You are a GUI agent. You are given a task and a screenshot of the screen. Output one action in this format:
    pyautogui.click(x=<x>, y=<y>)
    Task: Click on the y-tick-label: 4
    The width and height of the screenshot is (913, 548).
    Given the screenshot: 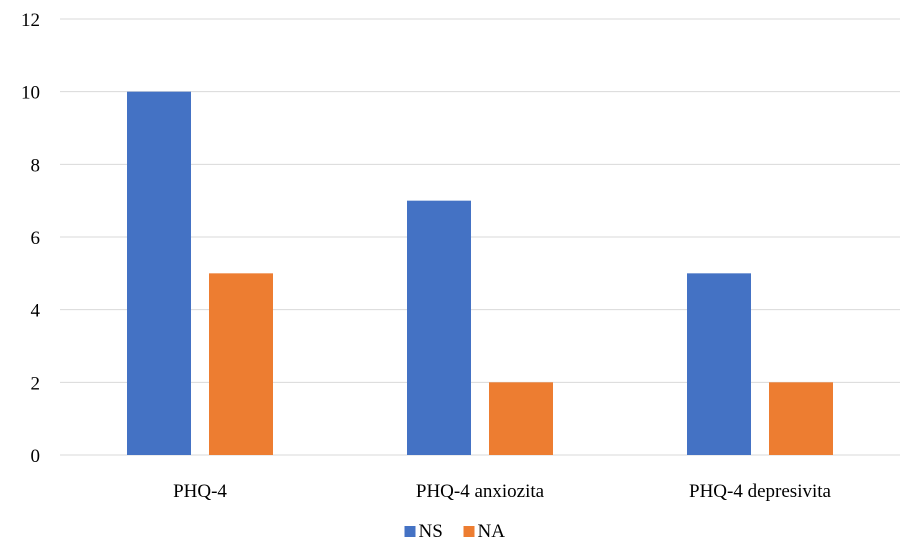 What is the action you would take?
    pyautogui.click(x=36, y=311)
    